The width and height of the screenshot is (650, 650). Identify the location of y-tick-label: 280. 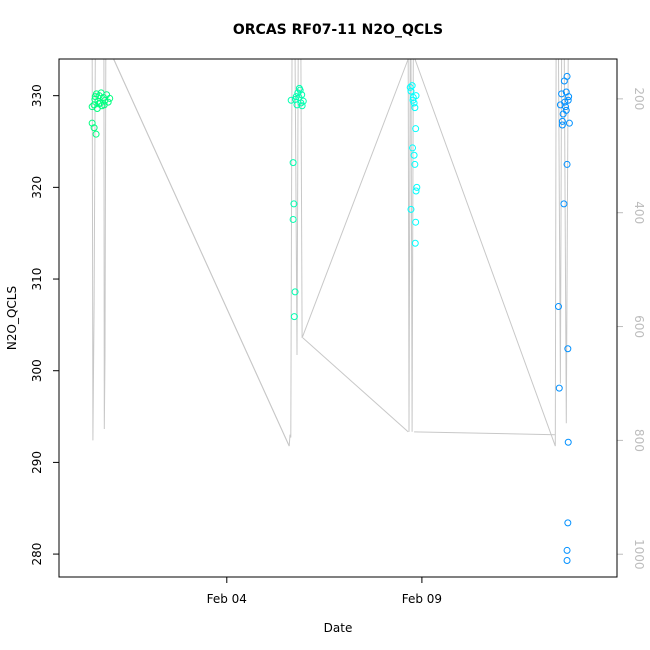
(37, 554).